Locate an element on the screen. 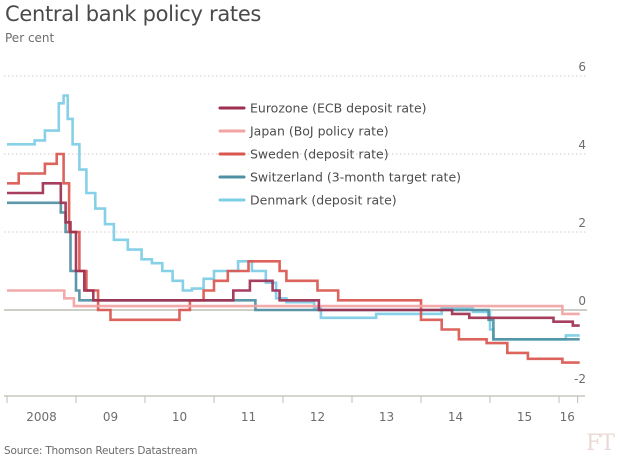  legend-item: Japan (BoJ policy rate) is located at coordinates (303, 131).